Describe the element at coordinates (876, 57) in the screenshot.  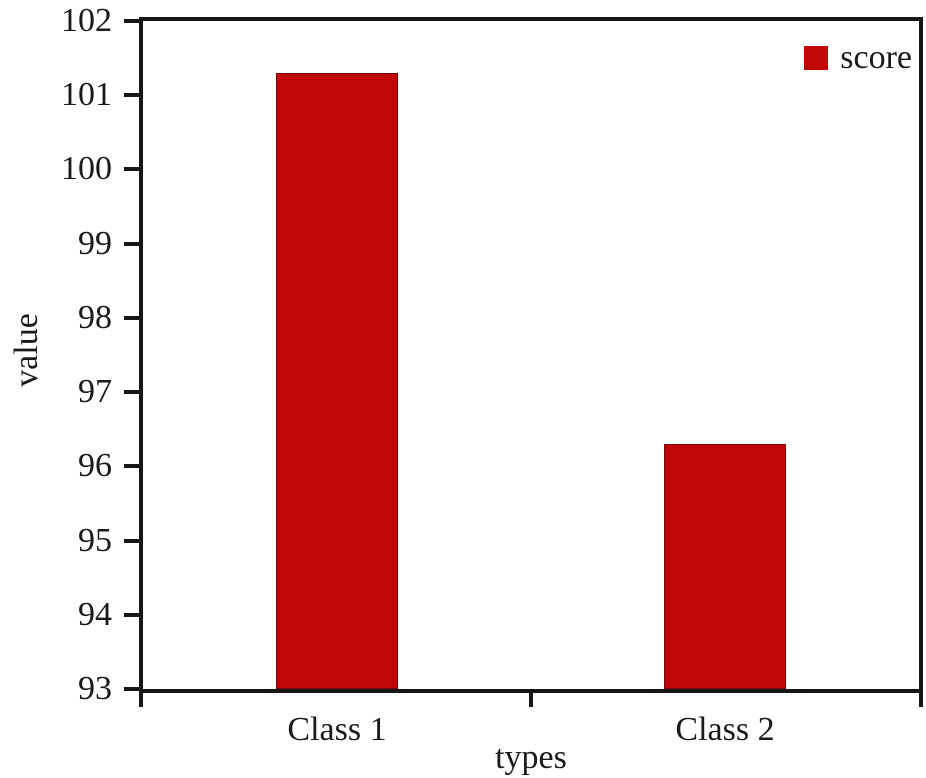
I see `legend-label: score` at that location.